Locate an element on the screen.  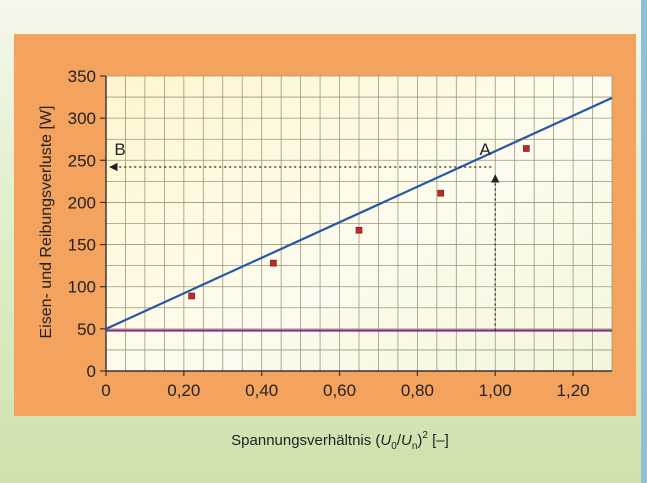
y-tick-label: 100 is located at coordinates (82, 287).